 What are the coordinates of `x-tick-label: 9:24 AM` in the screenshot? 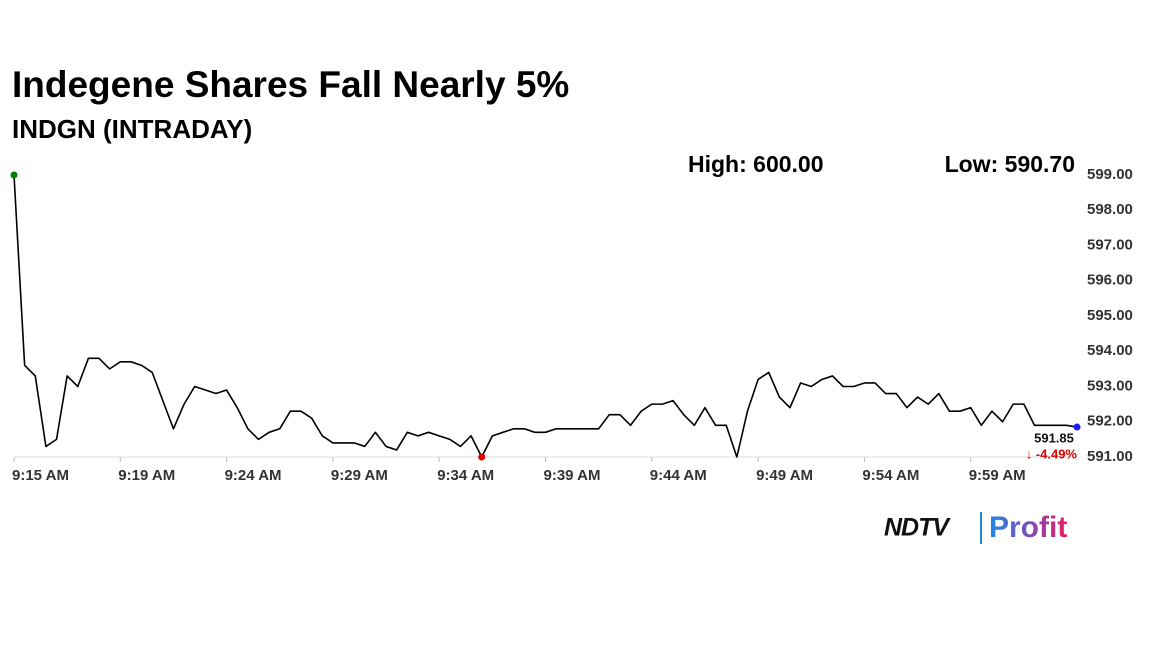 It's located at (253, 475).